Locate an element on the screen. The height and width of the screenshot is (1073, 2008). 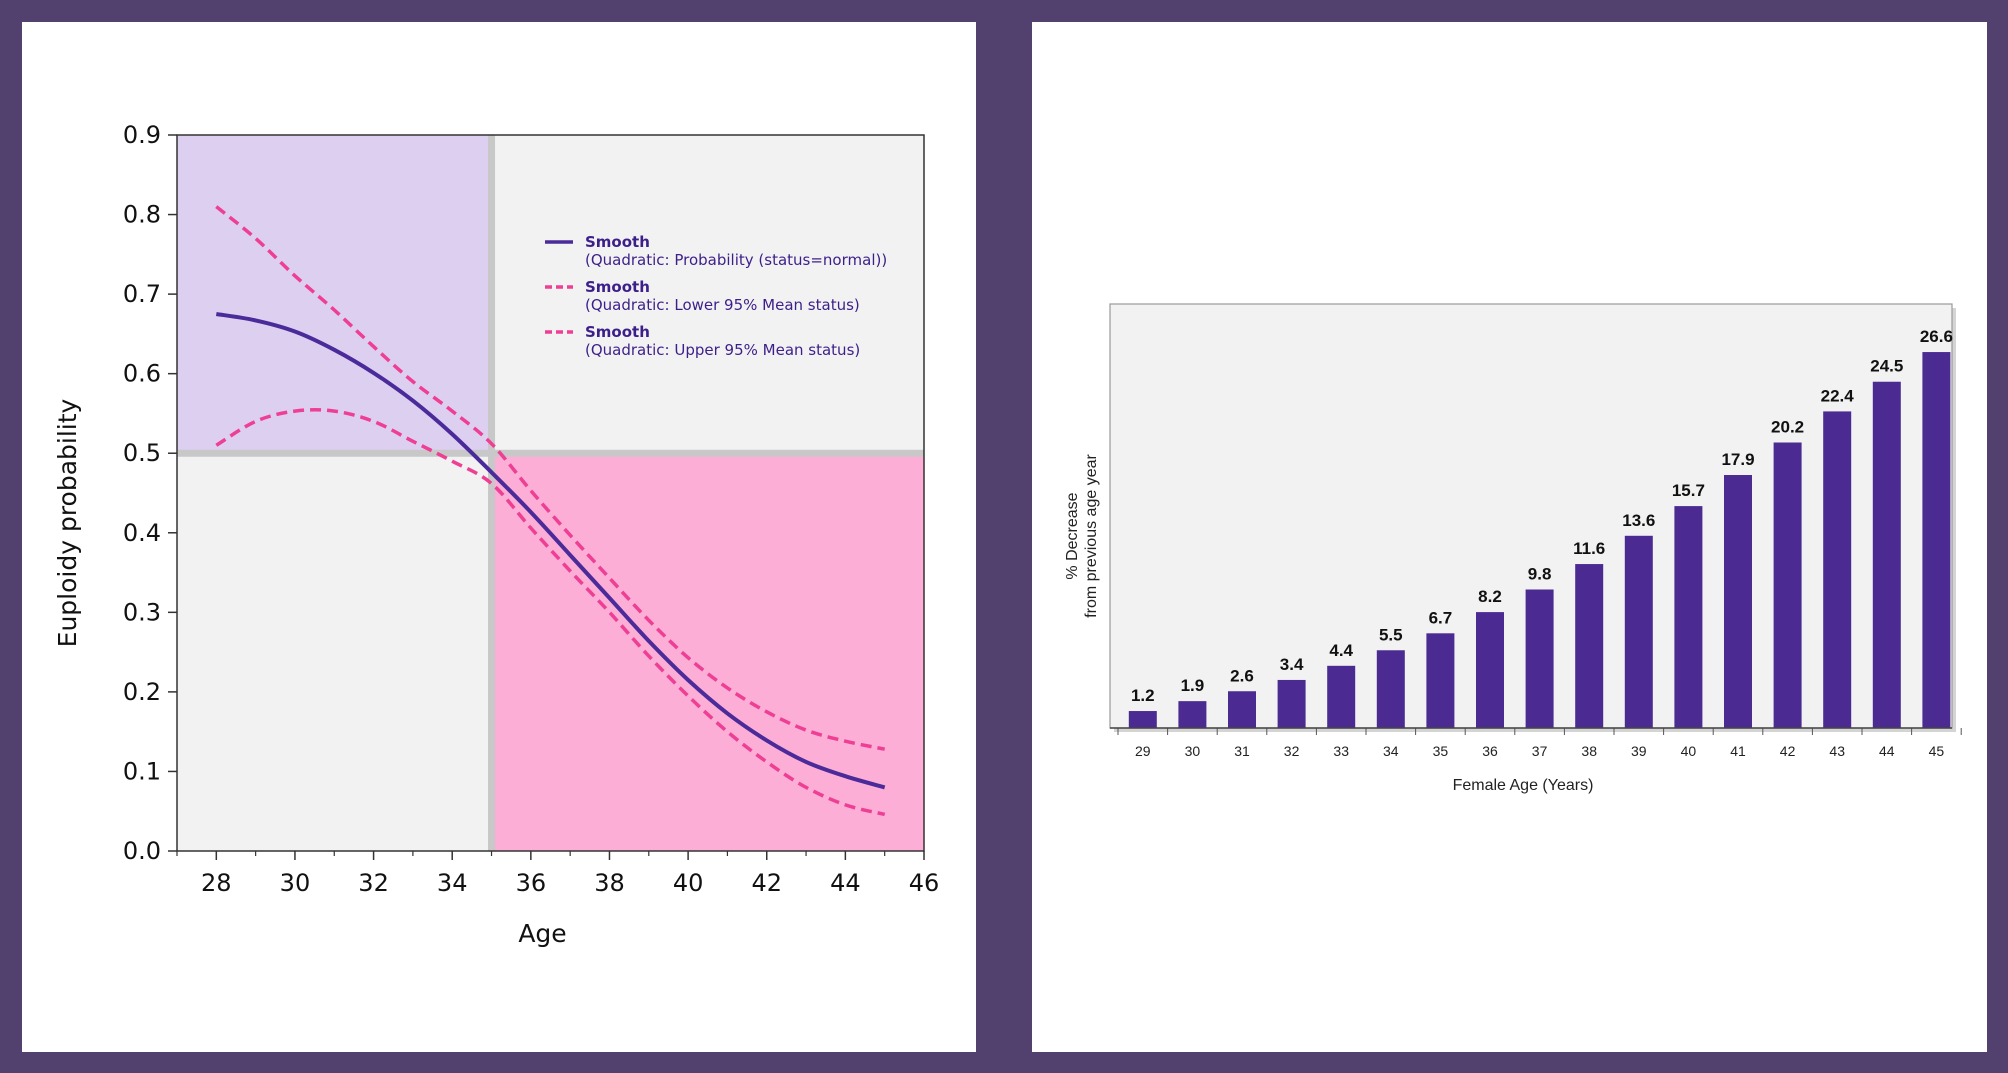
y-tick-label: 0.1 is located at coordinates (142, 771).